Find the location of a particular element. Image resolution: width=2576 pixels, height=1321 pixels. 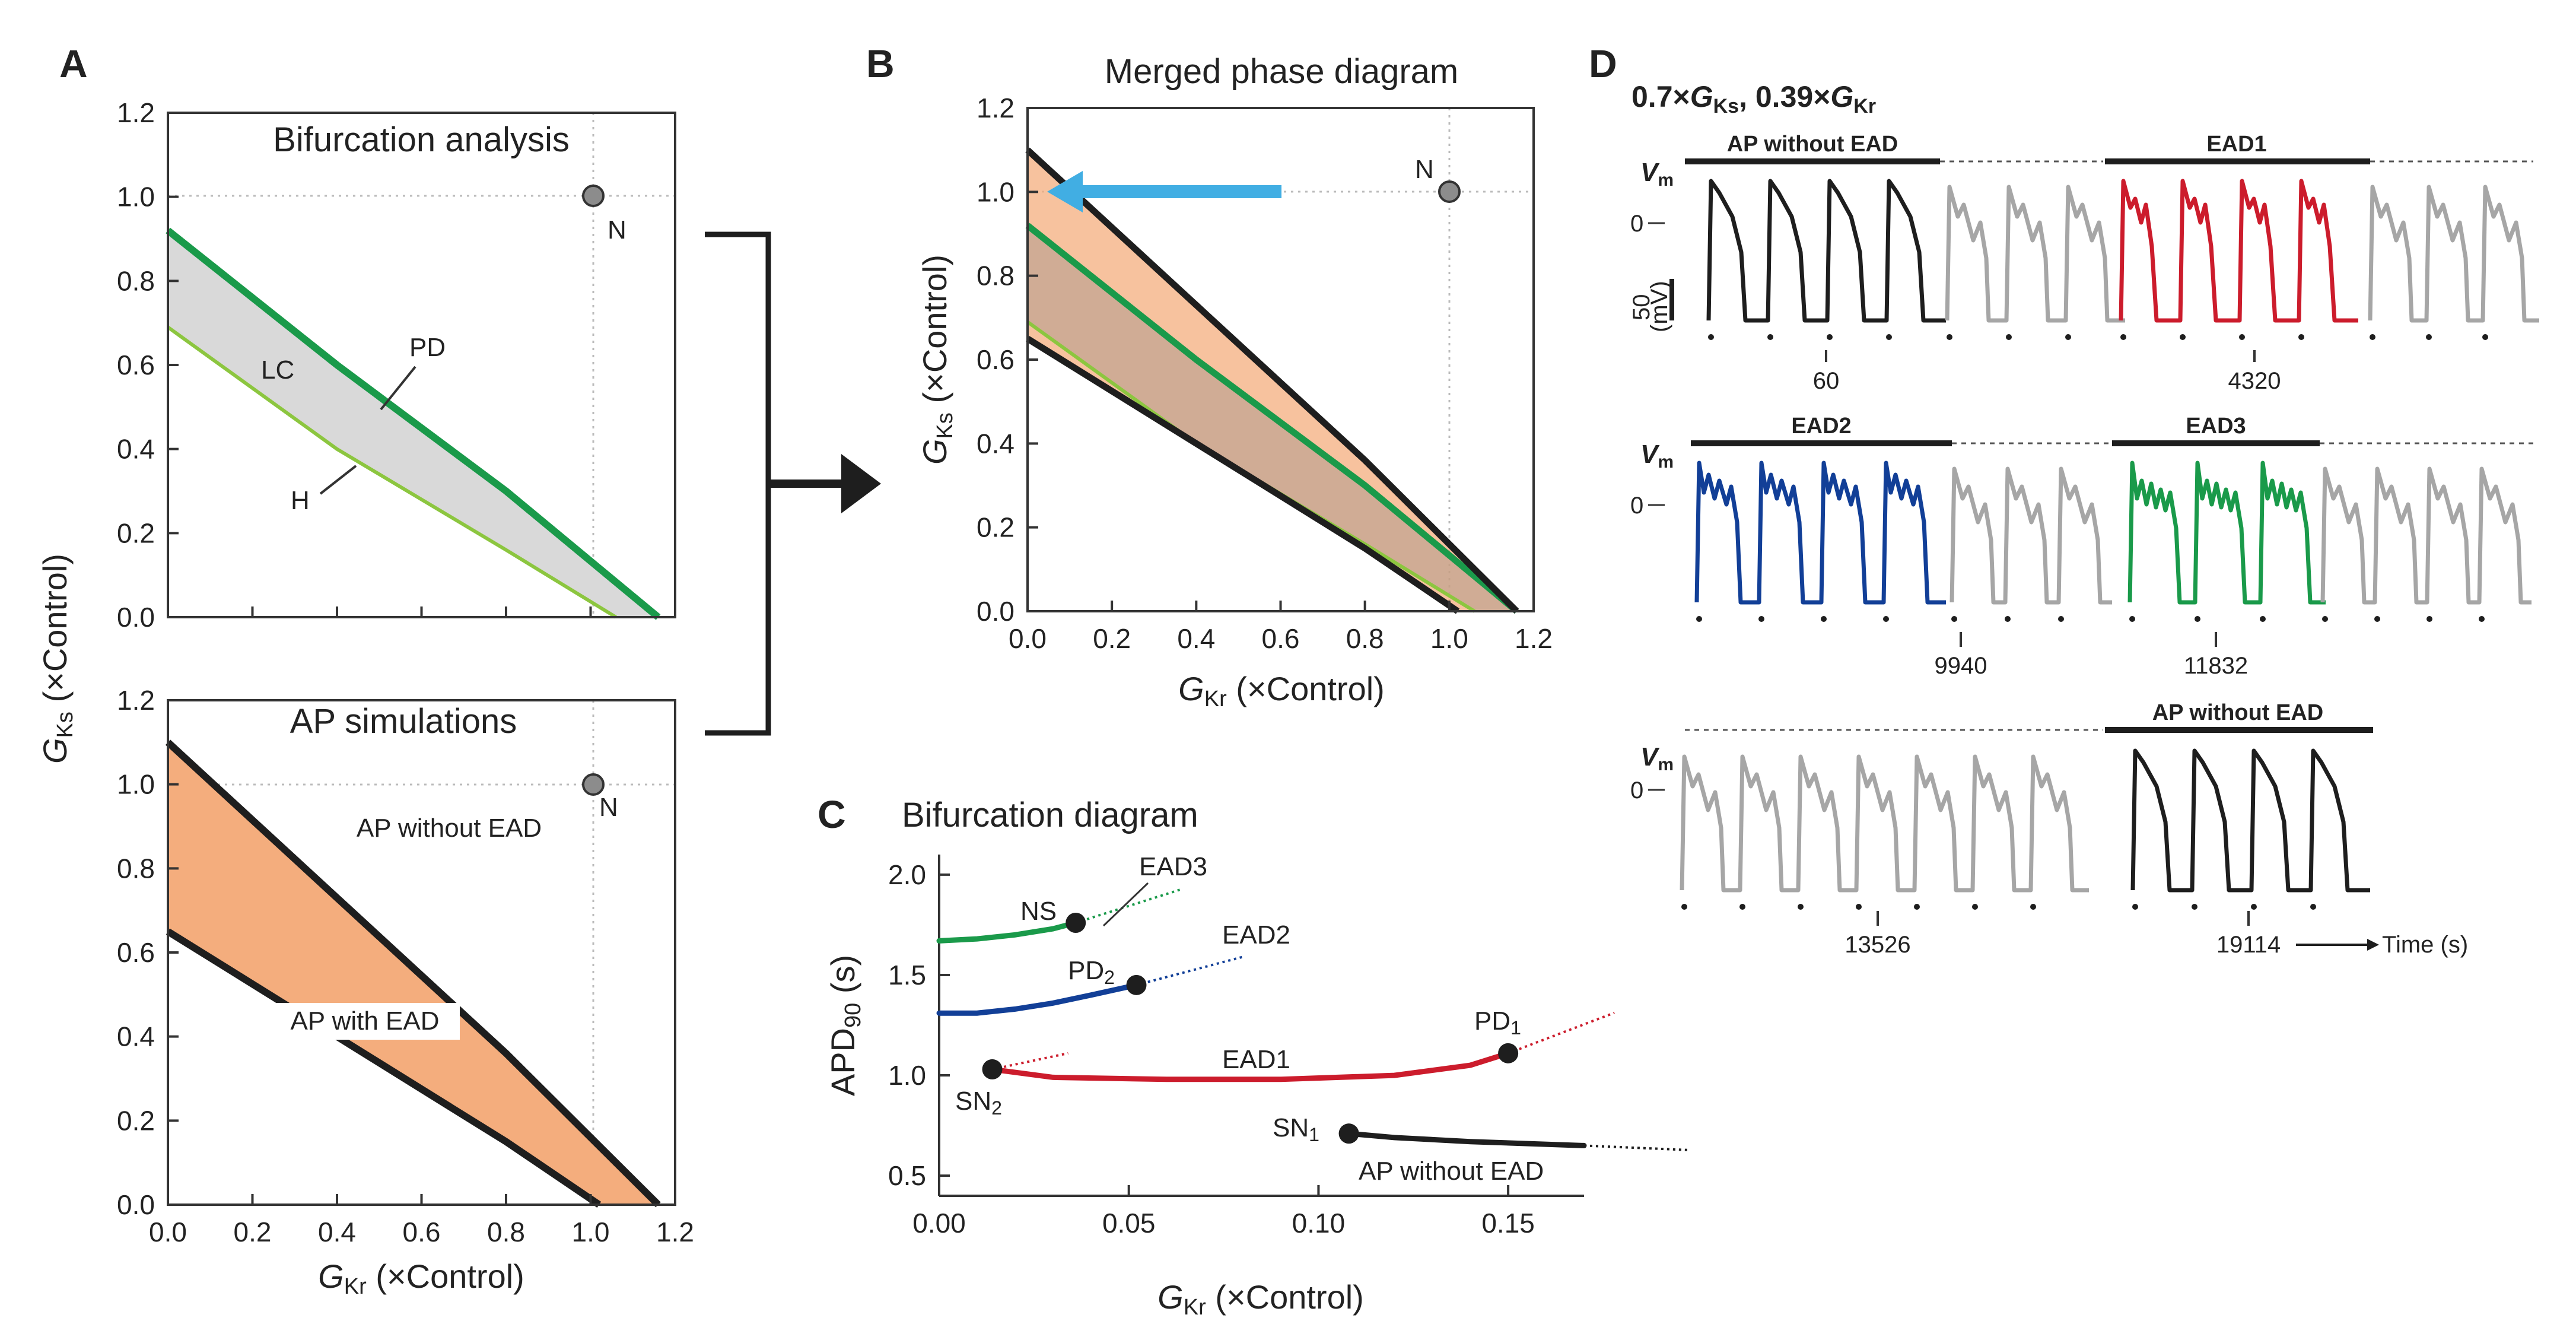

panel-label-c: C is located at coordinates (832, 814).